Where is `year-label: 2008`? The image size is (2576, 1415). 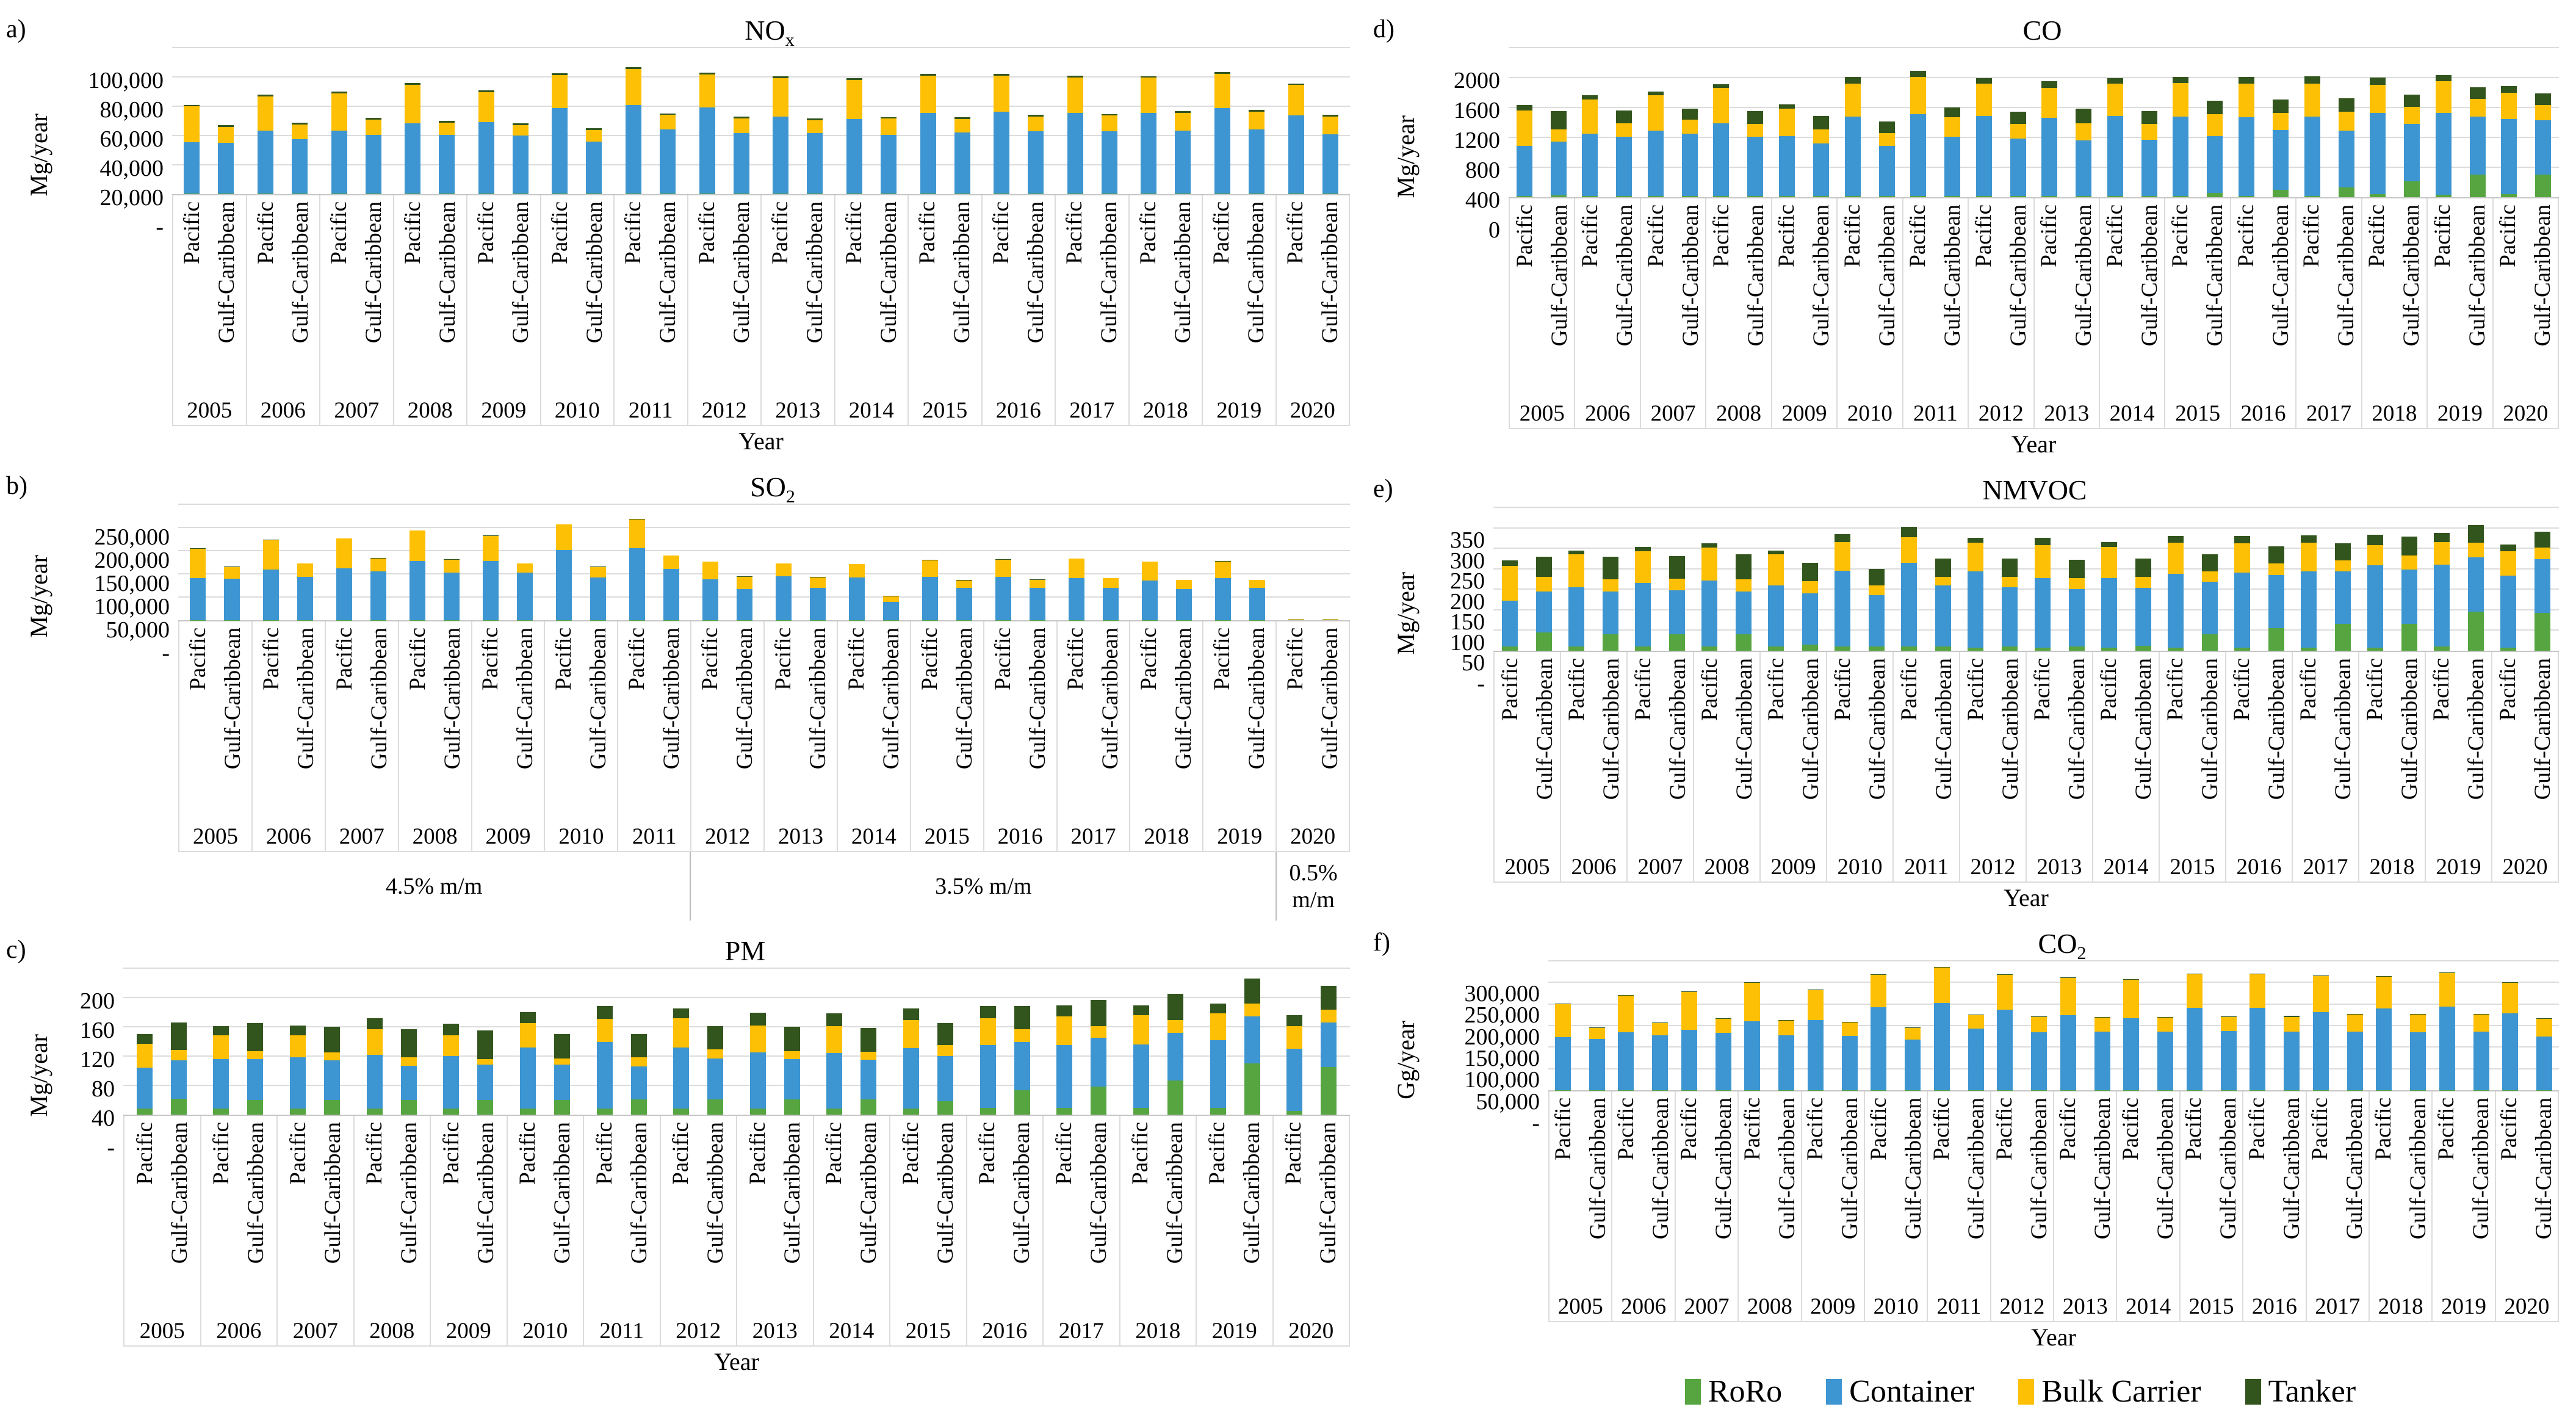 year-label: 2008 is located at coordinates (392, 1331).